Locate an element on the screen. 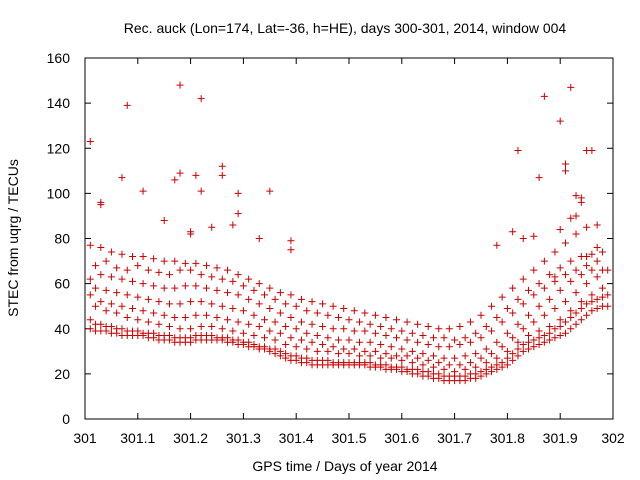  x-tick-label: 301.8 is located at coordinates (507, 438).